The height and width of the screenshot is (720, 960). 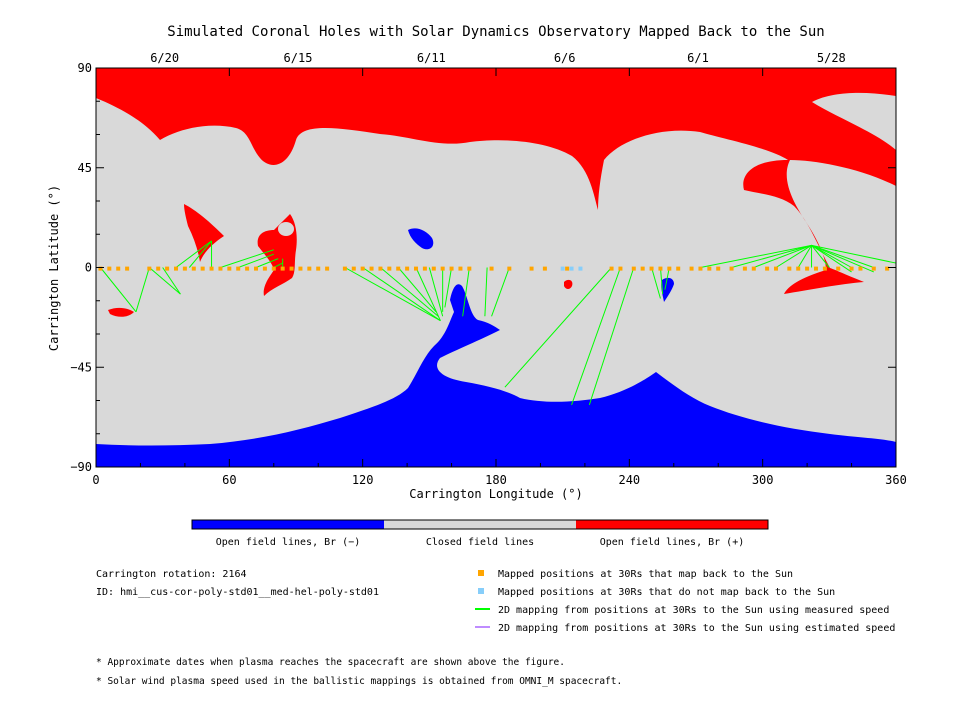 What do you see at coordinates (286, 229) in the screenshot?
I see `closed-island` at bounding box center [286, 229].